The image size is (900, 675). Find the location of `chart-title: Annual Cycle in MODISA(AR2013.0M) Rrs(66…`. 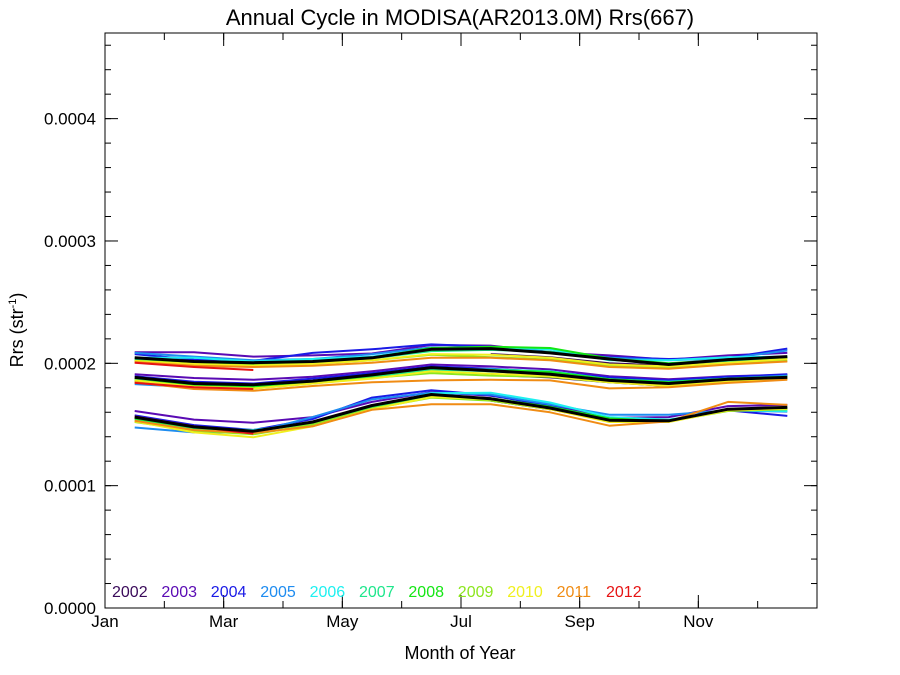

chart-title: Annual Cycle in MODISA(AR2013.0M) Rrs(66… is located at coordinates (460, 17).